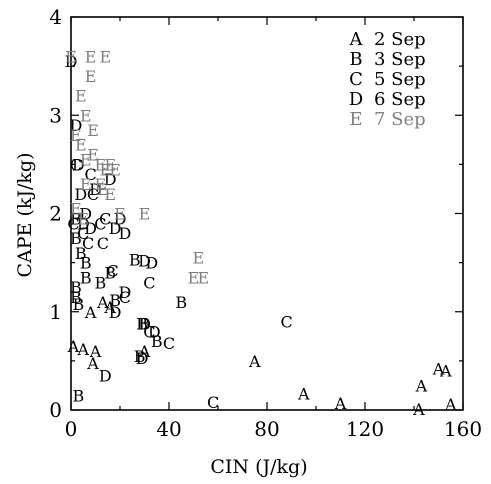 This screenshot has height=484, width=491. I want to click on x-axis-title: CIN (J/kg), so click(258, 467).